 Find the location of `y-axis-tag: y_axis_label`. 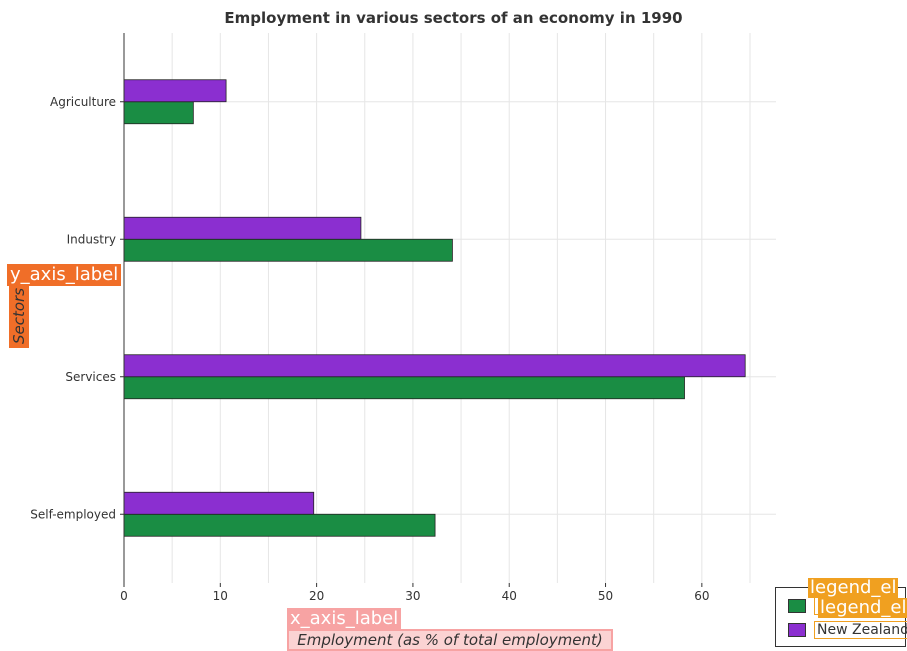

y-axis-tag: y_axis_label is located at coordinates (64, 275).